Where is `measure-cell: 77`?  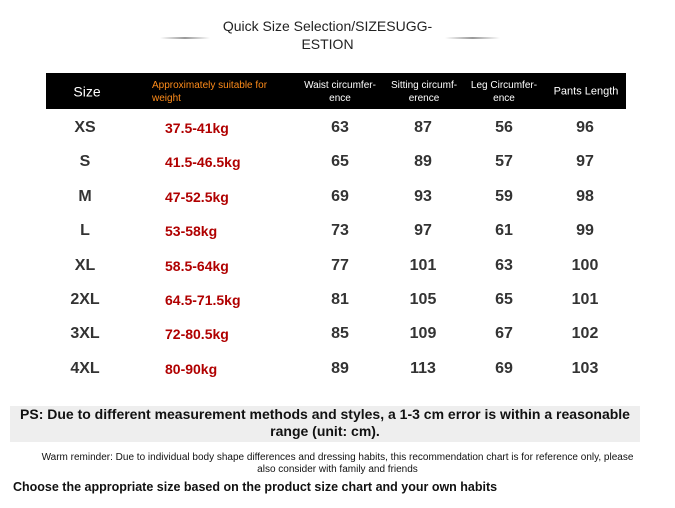
measure-cell: 77 is located at coordinates (340, 265).